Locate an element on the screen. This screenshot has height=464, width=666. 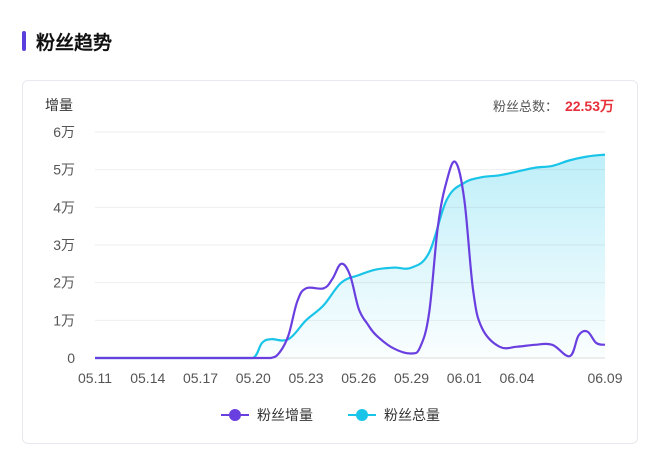
x-tick-label: 06.04 is located at coordinates (517, 378).